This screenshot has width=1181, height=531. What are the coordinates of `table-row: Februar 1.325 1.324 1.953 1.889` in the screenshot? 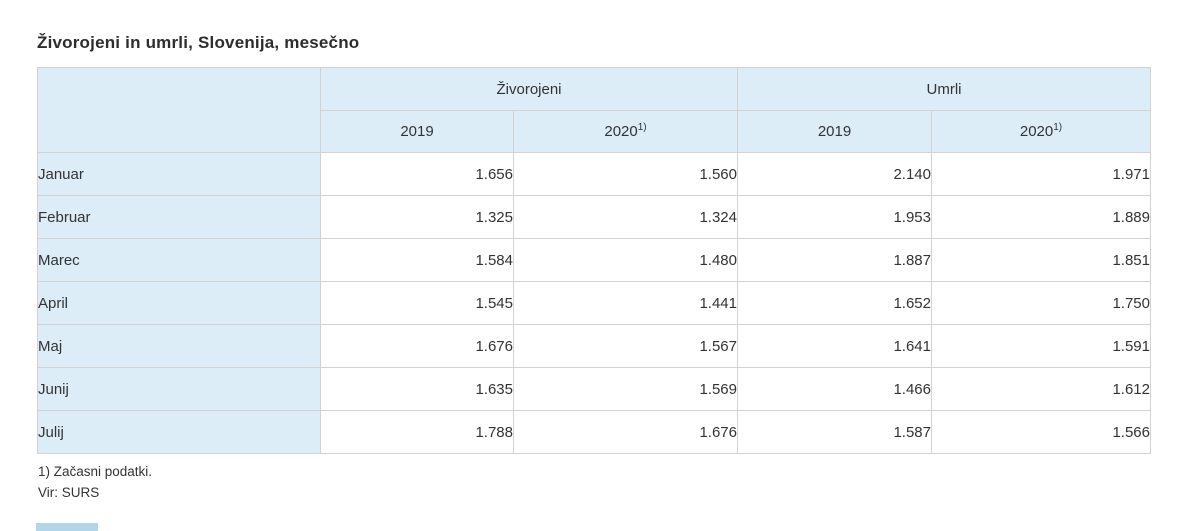 It's located at (594, 217).